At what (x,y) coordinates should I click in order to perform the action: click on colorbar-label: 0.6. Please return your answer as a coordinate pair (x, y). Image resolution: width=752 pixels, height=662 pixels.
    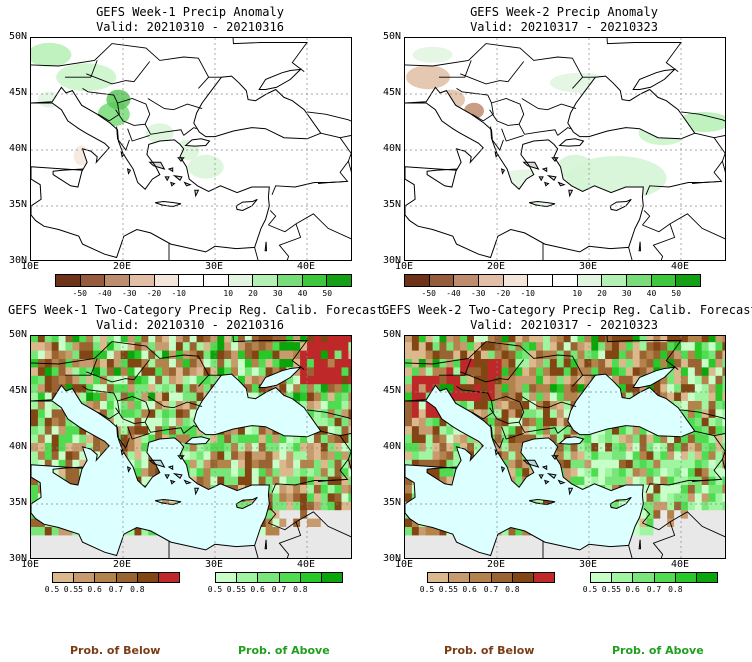
    Looking at the image, I should click on (632, 589).